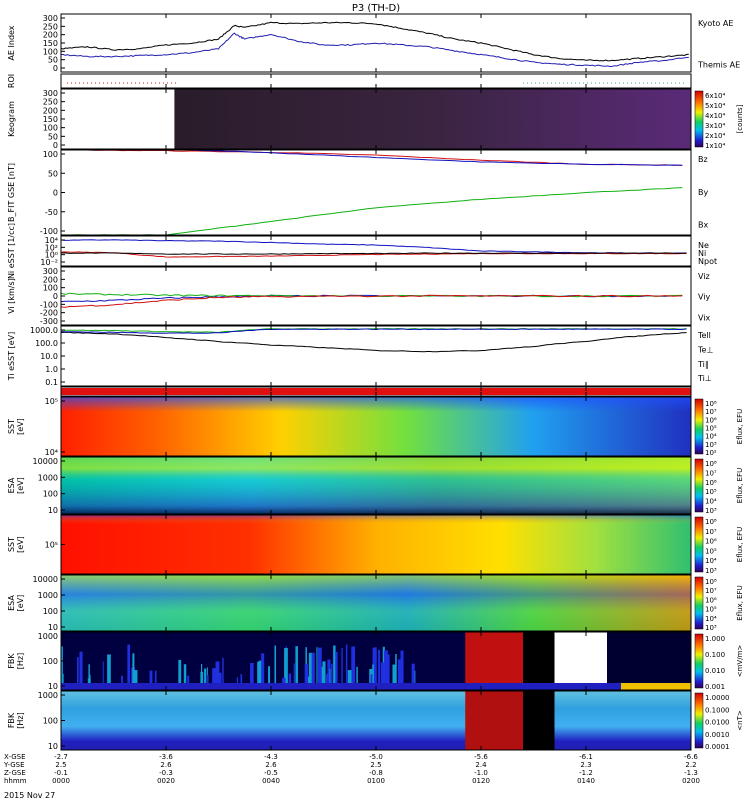 The image size is (750, 804). I want to click on footer-tick-value: -1.2, so click(586, 773).